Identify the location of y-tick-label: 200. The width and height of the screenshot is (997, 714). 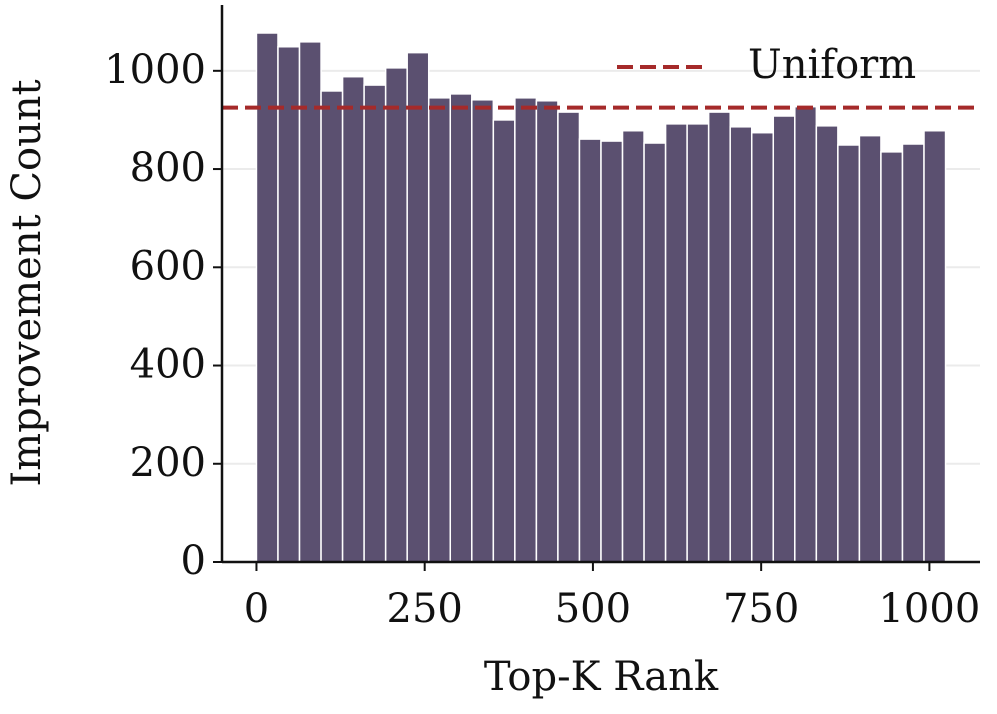
(168, 463).